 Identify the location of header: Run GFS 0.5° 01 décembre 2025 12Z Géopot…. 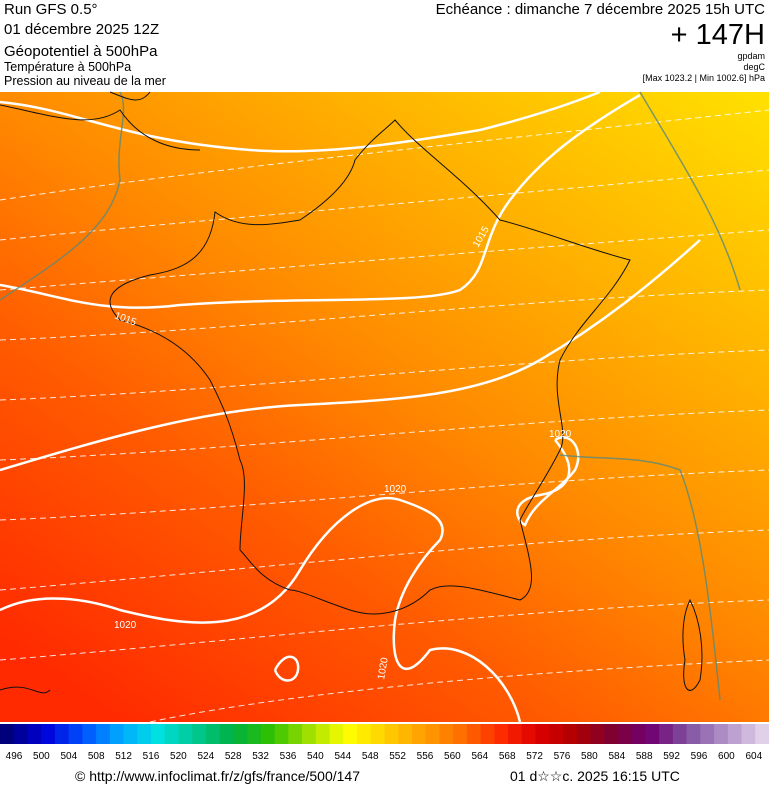
(385, 44).